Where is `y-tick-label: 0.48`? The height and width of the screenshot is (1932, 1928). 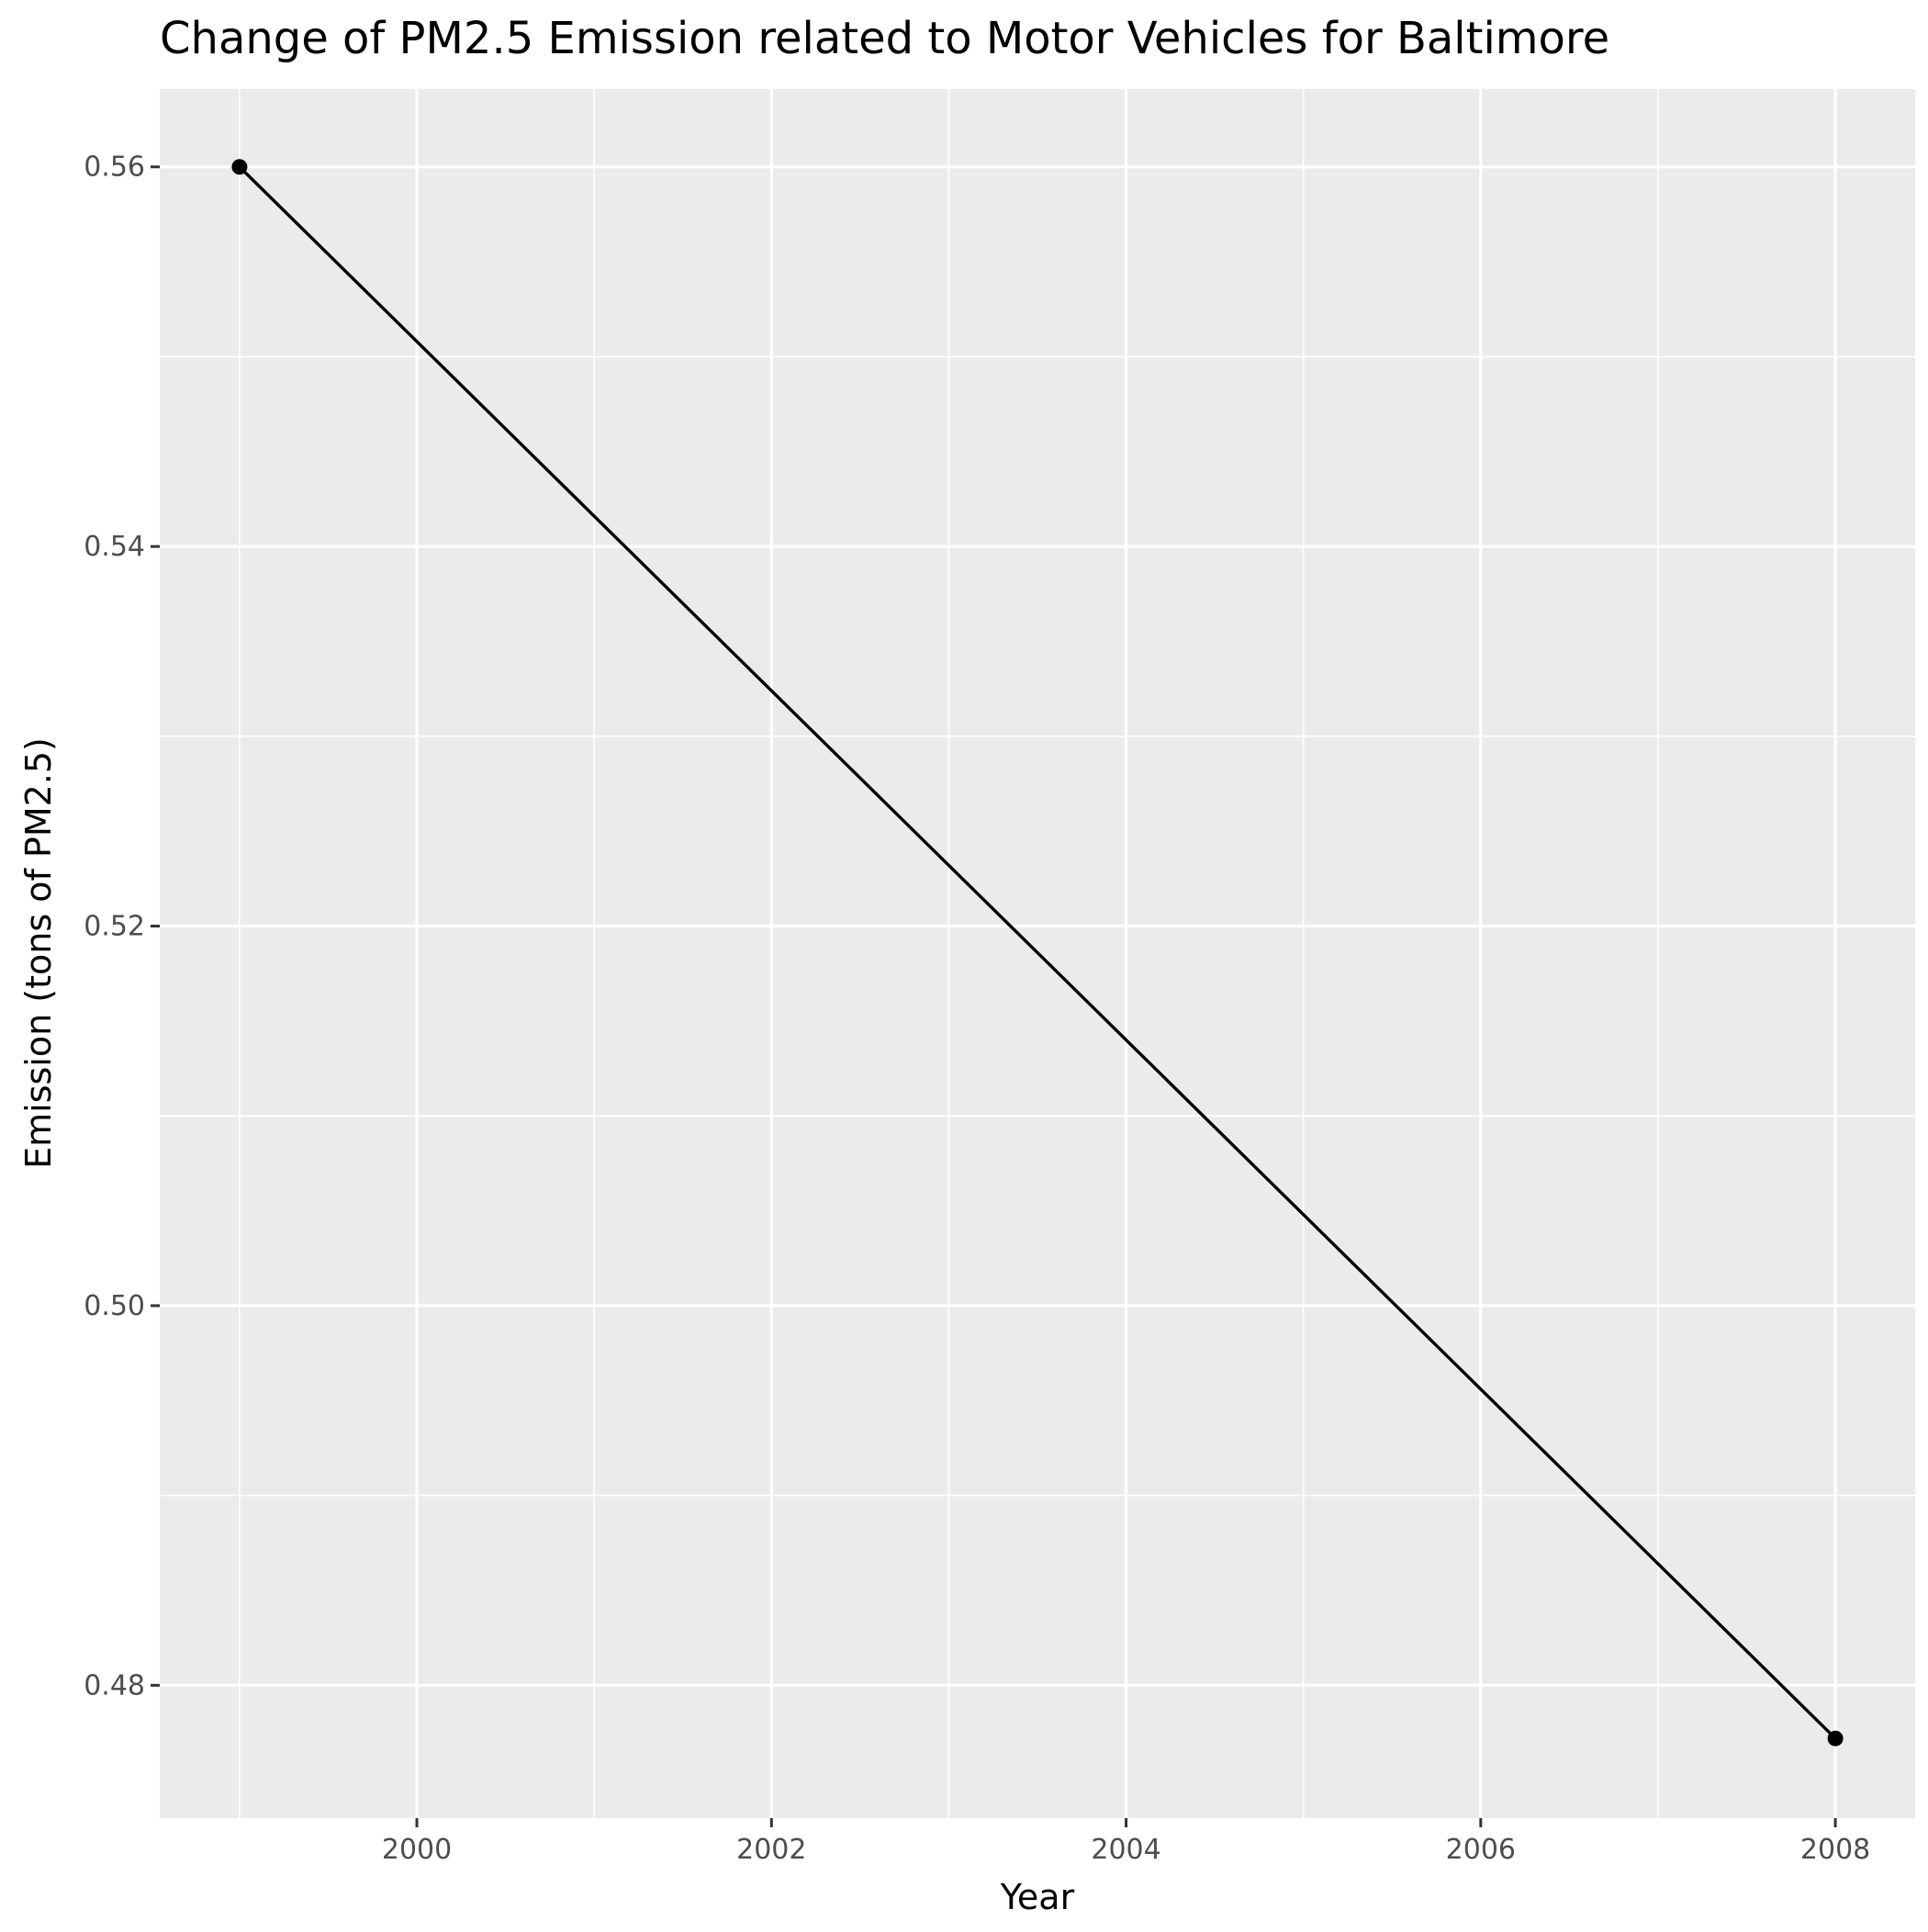 y-tick-label: 0.48 is located at coordinates (114, 1685).